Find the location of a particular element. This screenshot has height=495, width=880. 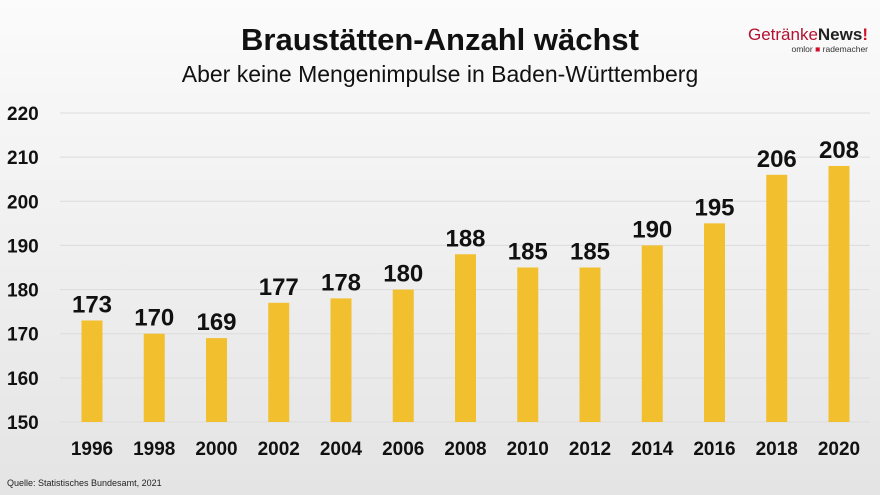

data-label: 188 is located at coordinates (465, 238).